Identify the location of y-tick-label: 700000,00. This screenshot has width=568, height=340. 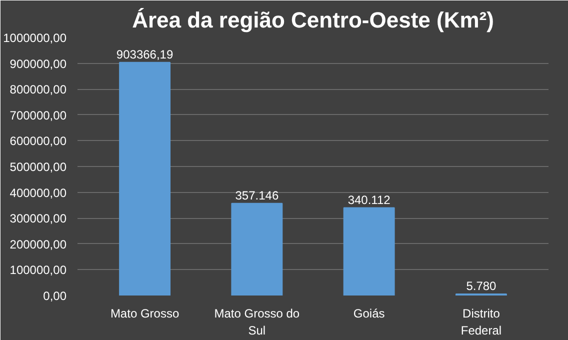
(38, 115).